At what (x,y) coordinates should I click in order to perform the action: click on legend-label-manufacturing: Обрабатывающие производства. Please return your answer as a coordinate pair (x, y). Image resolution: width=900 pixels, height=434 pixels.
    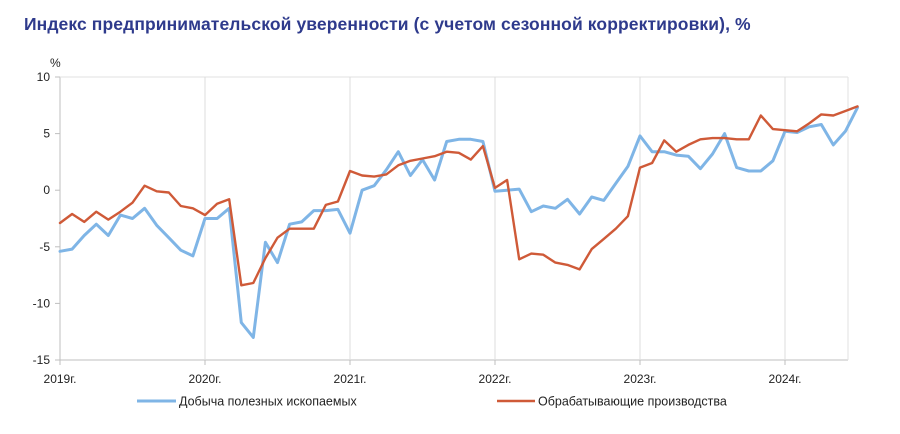
    Looking at the image, I should click on (632, 402).